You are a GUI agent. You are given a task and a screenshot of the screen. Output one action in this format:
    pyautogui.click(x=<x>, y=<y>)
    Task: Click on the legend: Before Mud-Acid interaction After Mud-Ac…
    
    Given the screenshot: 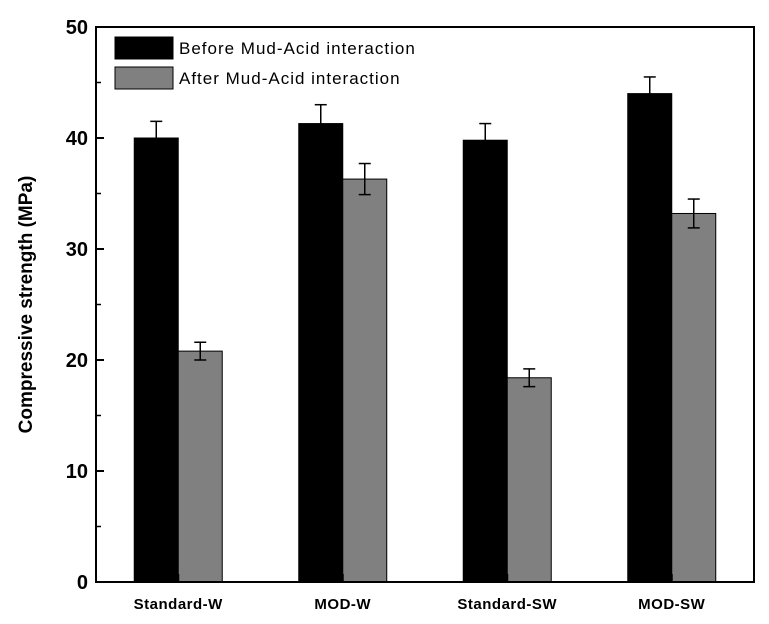 What is the action you would take?
    pyautogui.click(x=265, y=63)
    